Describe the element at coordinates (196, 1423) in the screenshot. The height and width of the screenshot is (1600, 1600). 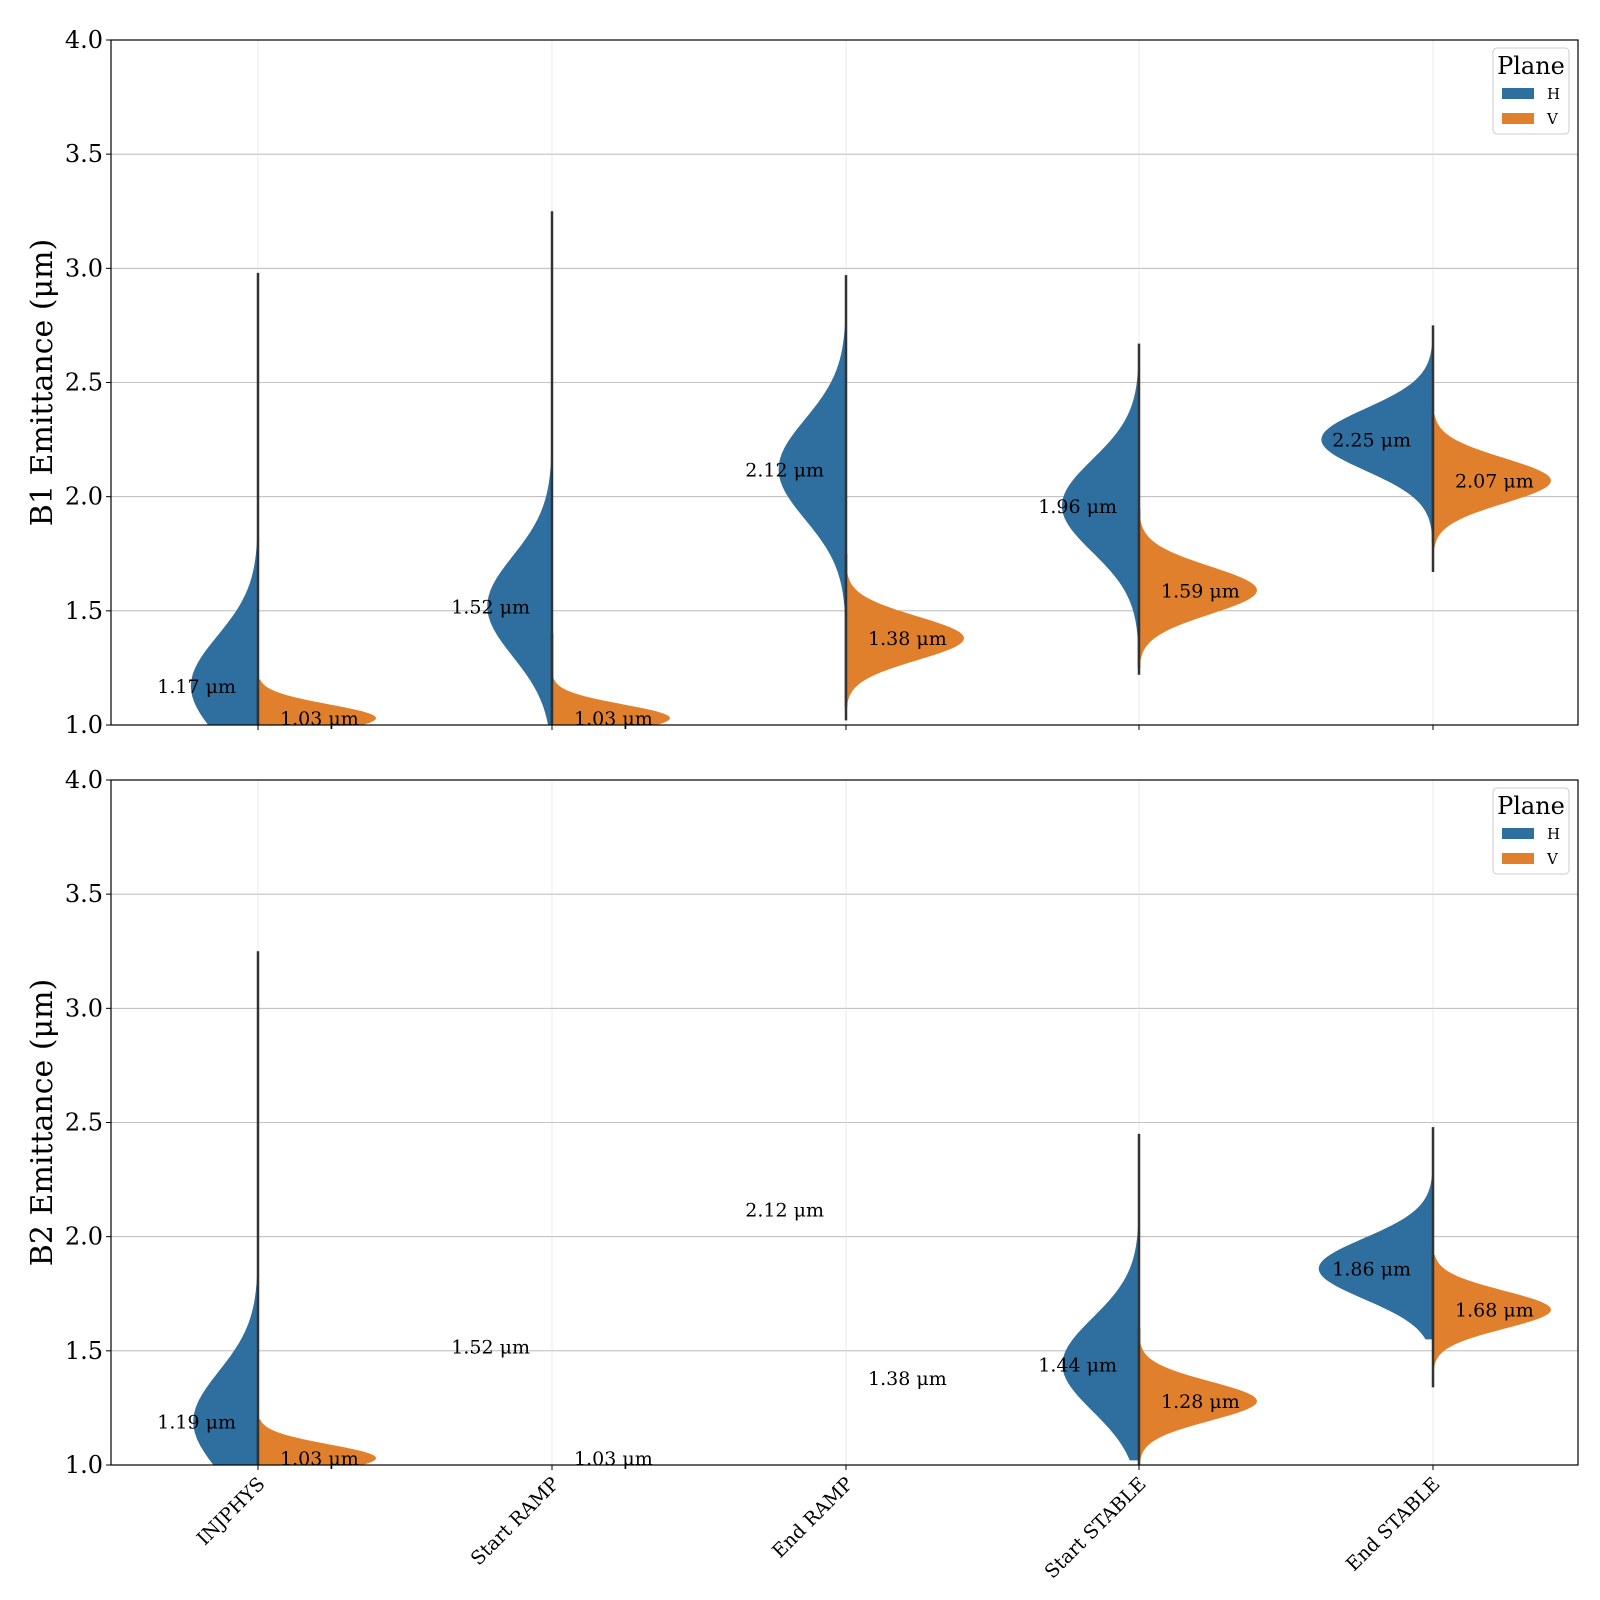
I see `median-label-h: 1.19 μm` at that location.